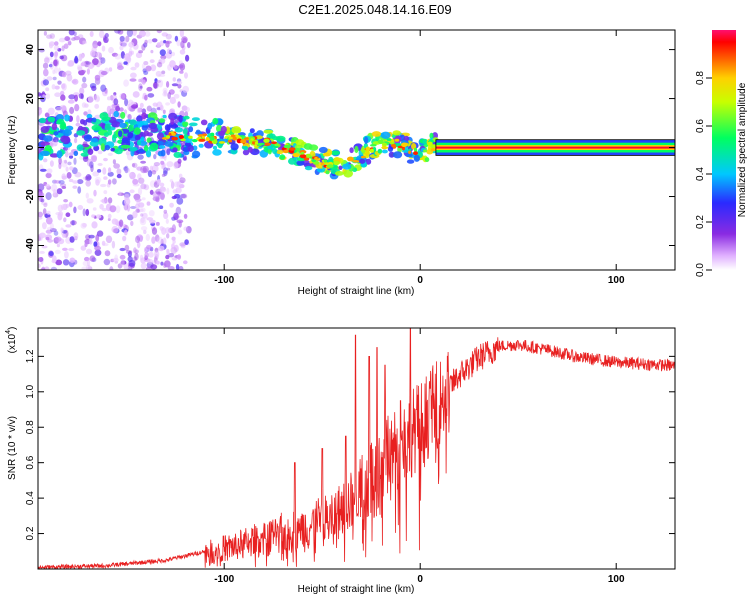 The height and width of the screenshot is (600, 750). I want to click on chart-title: C2E1.2025.048.14.16.E09, so click(374, 9).